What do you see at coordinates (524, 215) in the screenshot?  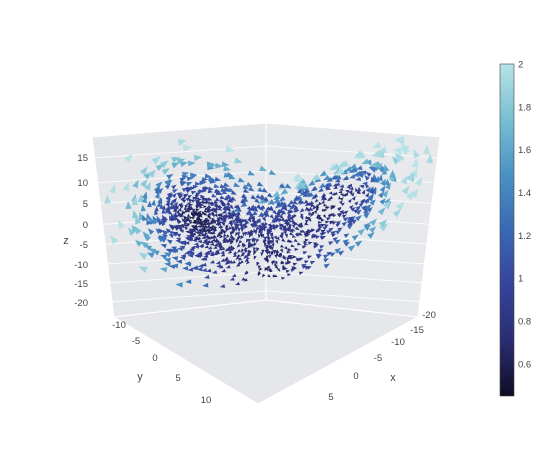 I see `colorbar-ticks: 2 1.8 1.6 1.4 1.2 1 0.8 0.6` at bounding box center [524, 215].